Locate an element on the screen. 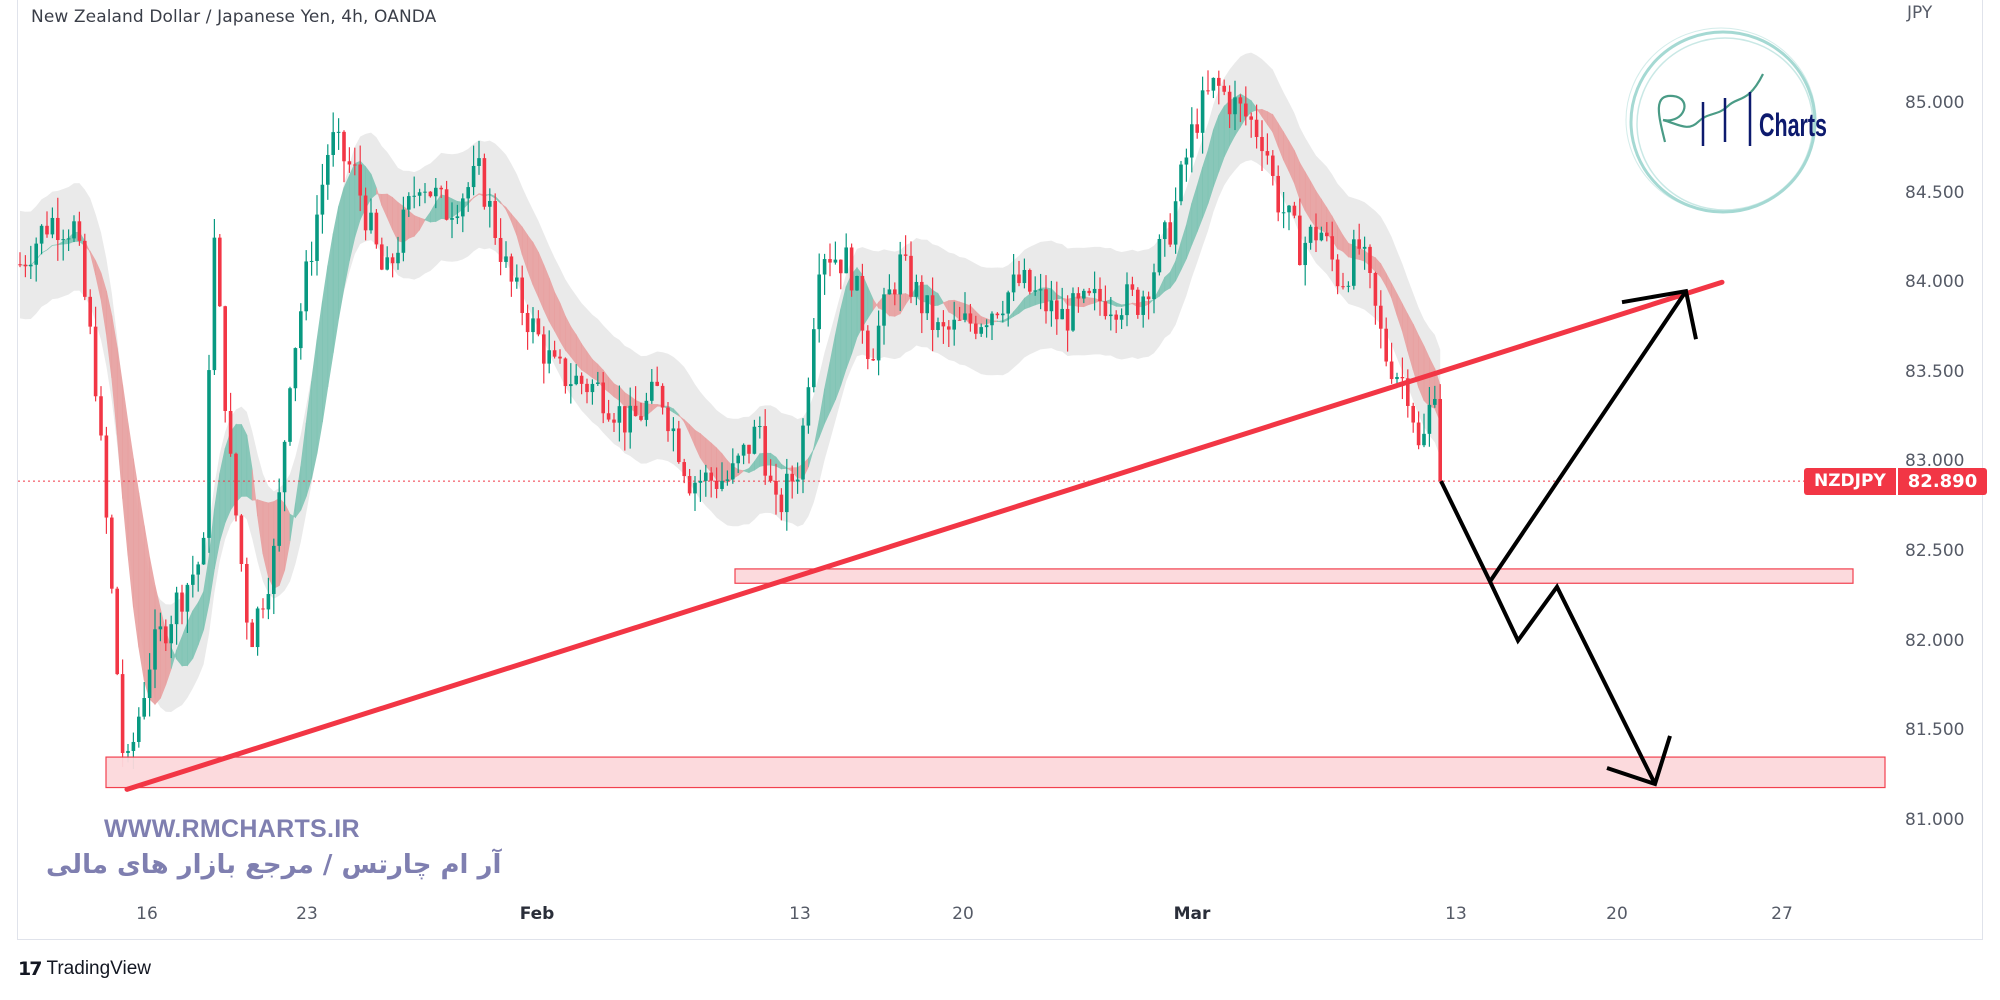 The height and width of the screenshot is (1000, 2000). last-price-badge: NZDJPY 82.890 is located at coordinates (1896, 482).